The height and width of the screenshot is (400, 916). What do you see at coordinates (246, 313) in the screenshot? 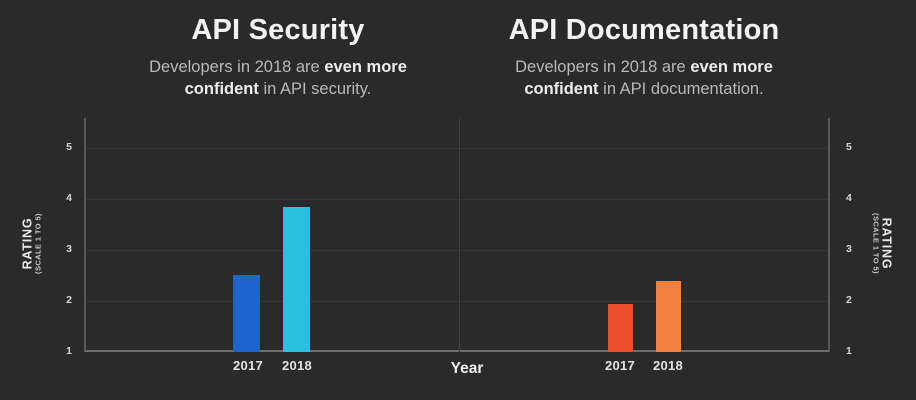
I see `bar-security-2017` at bounding box center [246, 313].